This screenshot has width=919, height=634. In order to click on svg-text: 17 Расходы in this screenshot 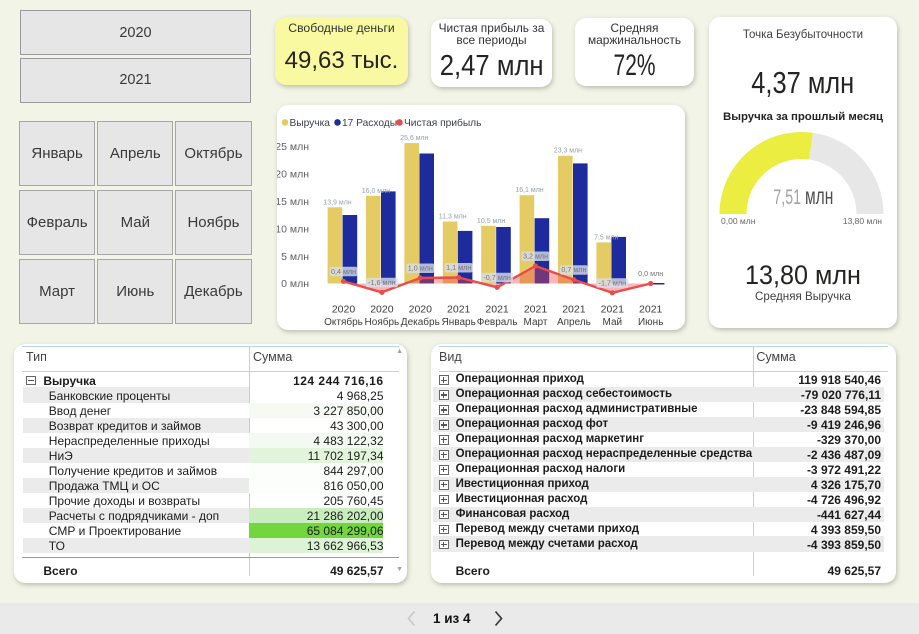, I will do `click(369, 123)`.